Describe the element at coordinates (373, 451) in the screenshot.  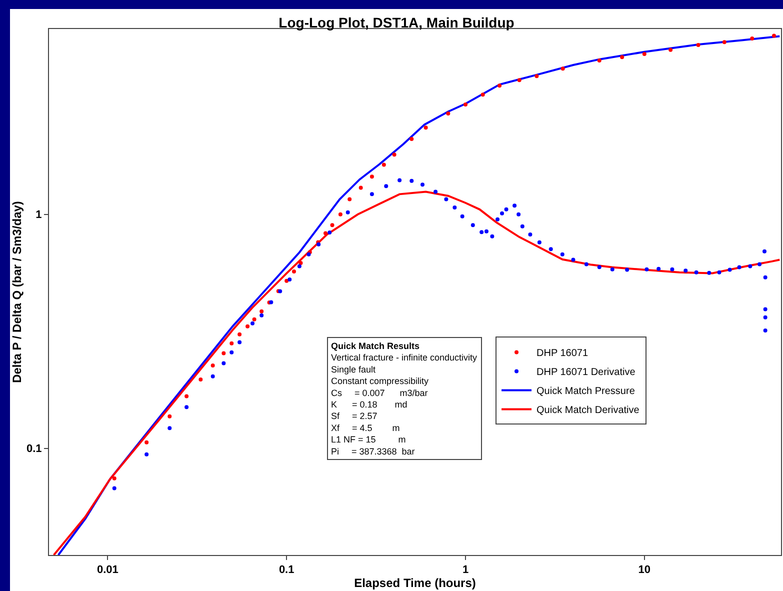
I see `annotation: Pi = 387.3368 bar` at that location.